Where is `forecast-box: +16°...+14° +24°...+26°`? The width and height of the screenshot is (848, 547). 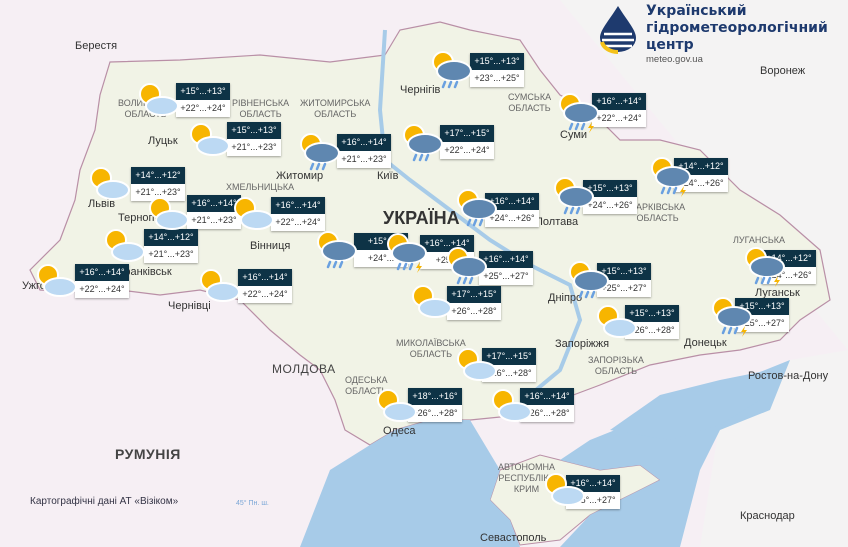
forecast-box: +16°...+14° +24°...+26° is located at coordinates (512, 210).